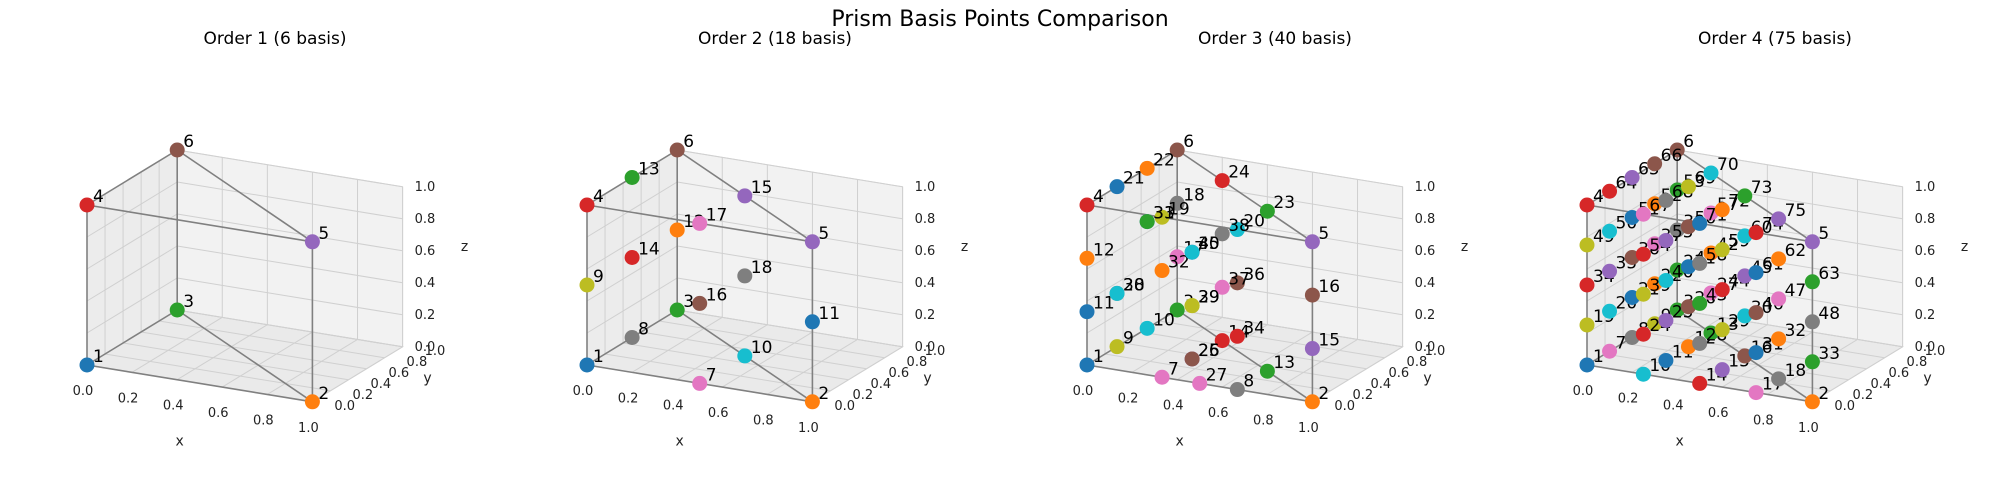 The image size is (2000, 500). Describe the element at coordinates (823, 394) in the screenshot. I see `basis-point-label: 2` at that location.